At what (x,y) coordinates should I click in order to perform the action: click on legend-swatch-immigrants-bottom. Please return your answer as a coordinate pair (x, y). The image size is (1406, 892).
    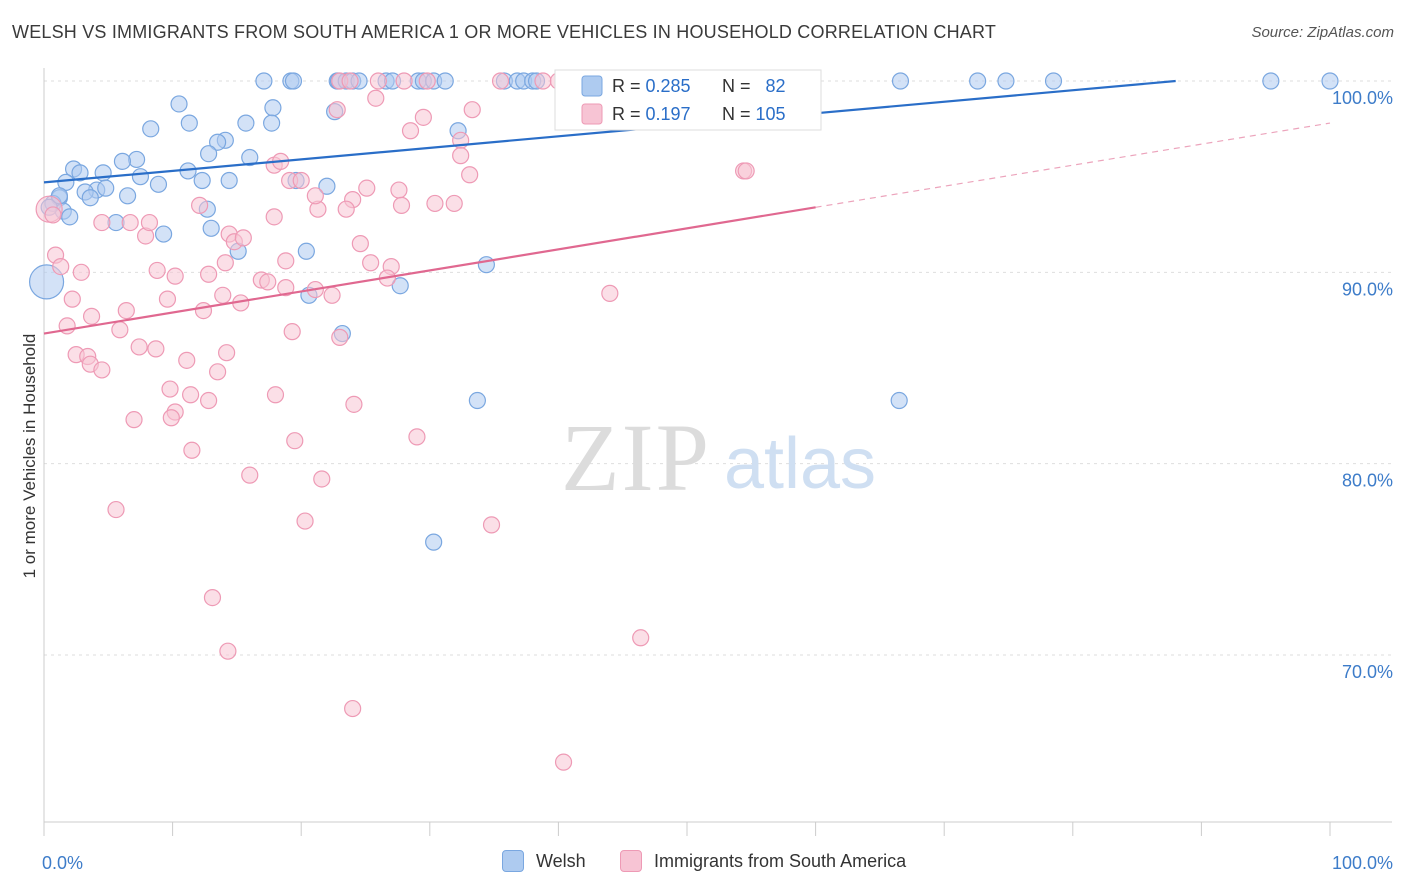
    Looking at the image, I should click on (631, 861).